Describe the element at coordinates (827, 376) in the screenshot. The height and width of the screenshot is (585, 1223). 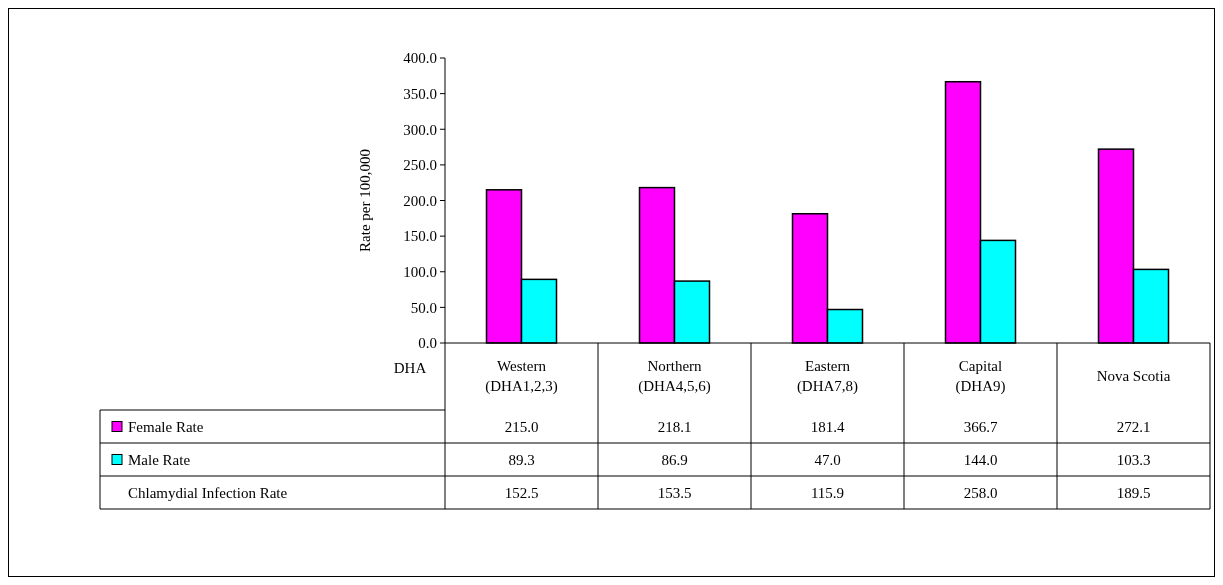
I see `x-tick-label: Eastern (DHA7,8)` at that location.